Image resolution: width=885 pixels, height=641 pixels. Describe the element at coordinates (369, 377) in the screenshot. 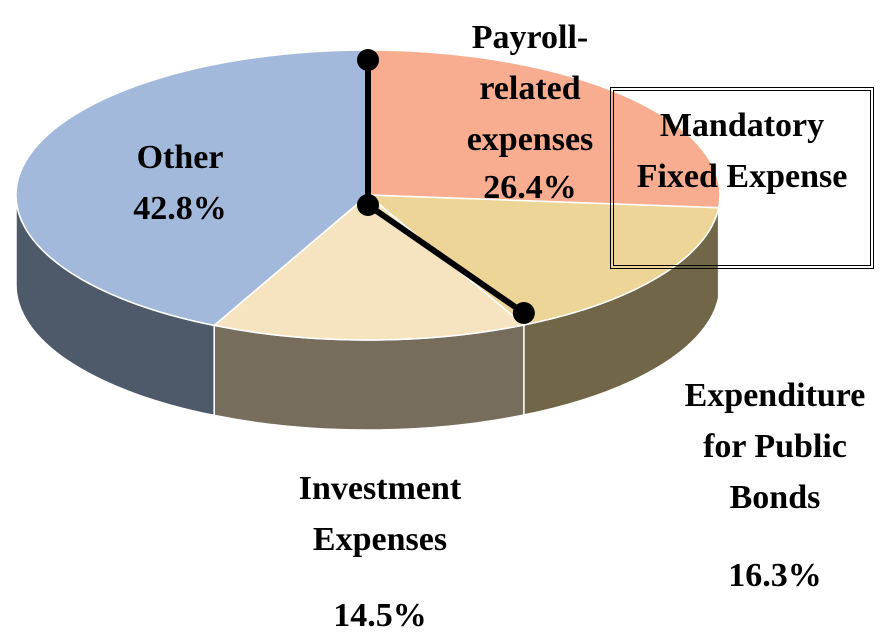

I see `slice-side` at that location.